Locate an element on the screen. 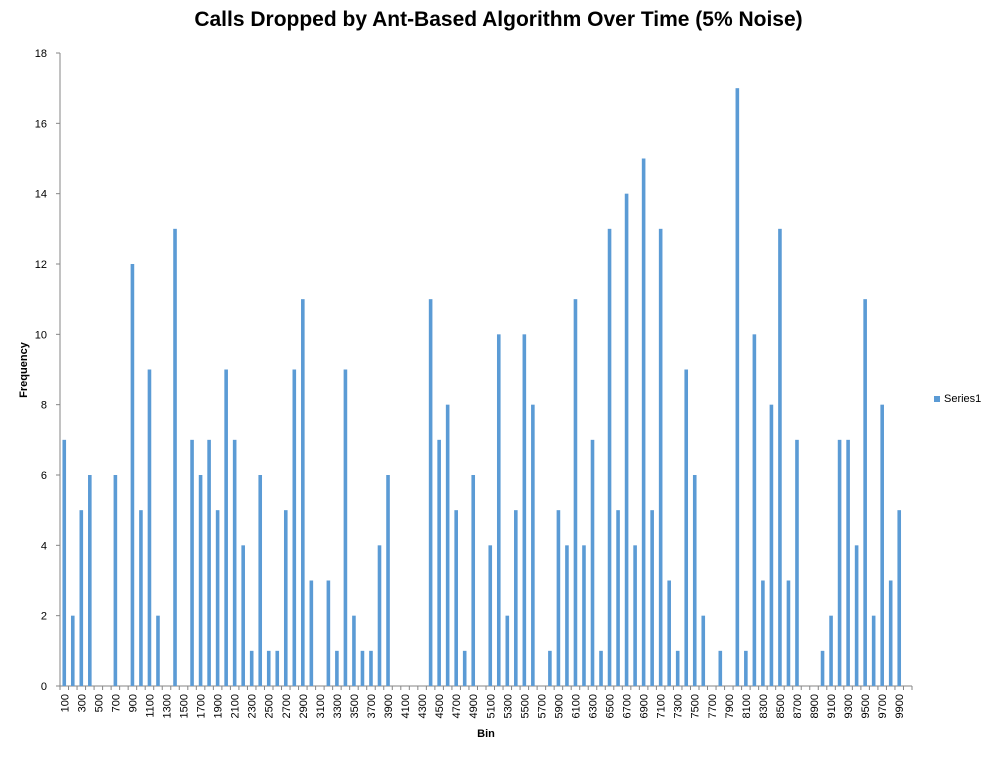 This screenshot has height=759, width=997. x-tick-label: 4700 is located at coordinates (457, 706).